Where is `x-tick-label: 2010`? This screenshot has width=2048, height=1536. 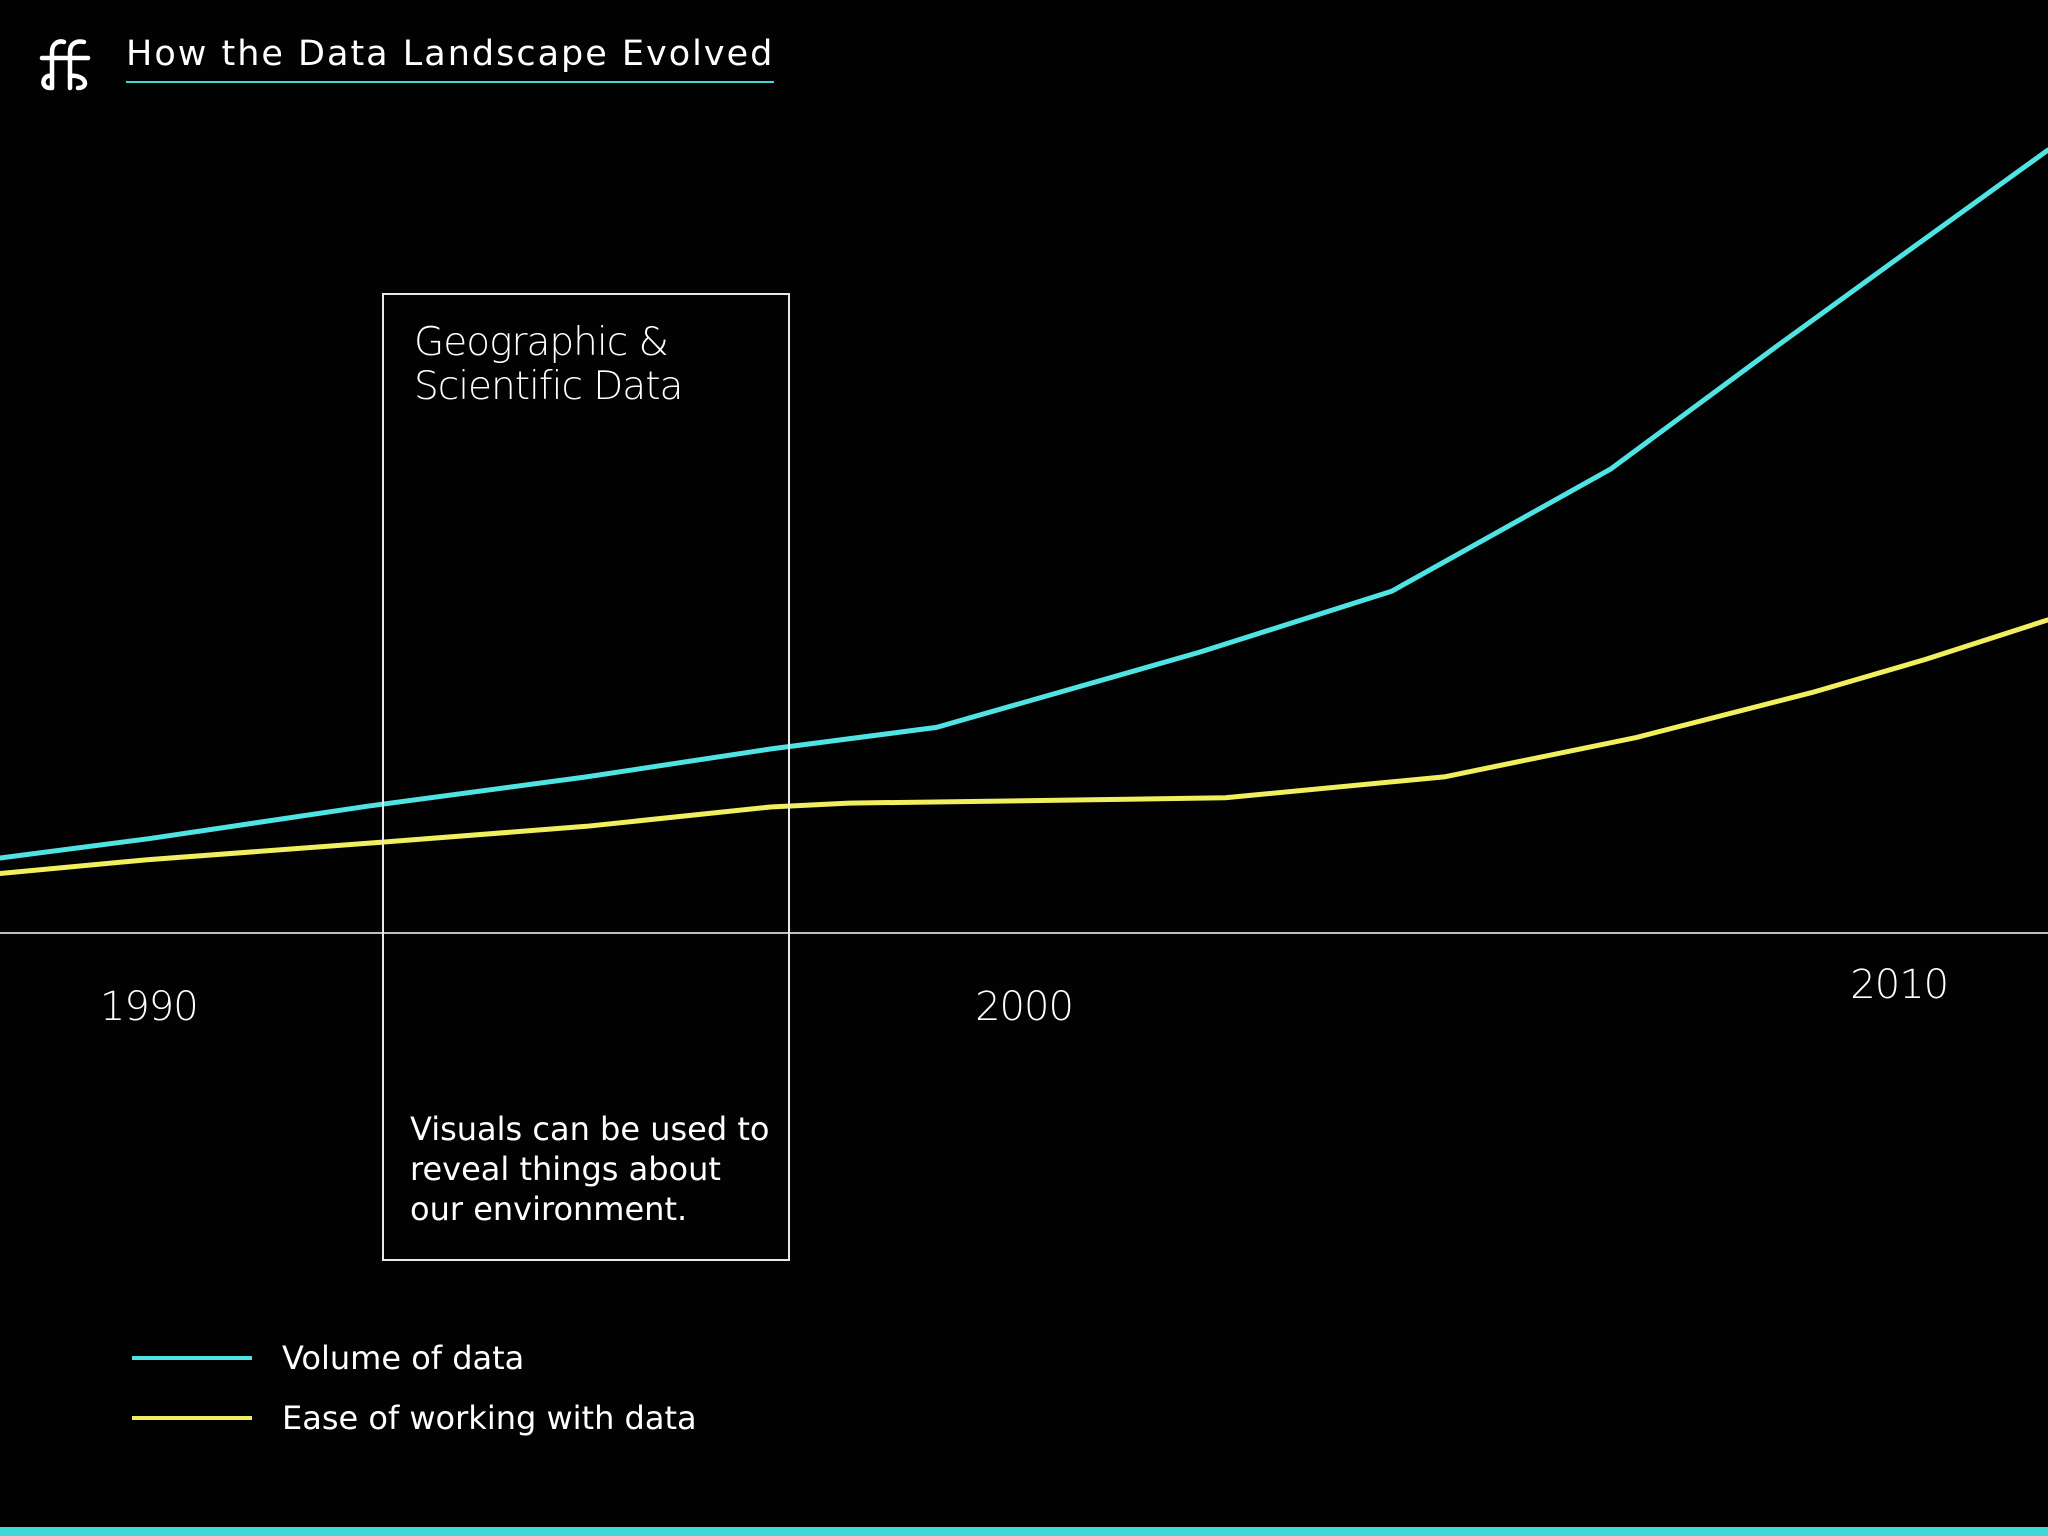
x-tick-label: 2010 is located at coordinates (1899, 985).